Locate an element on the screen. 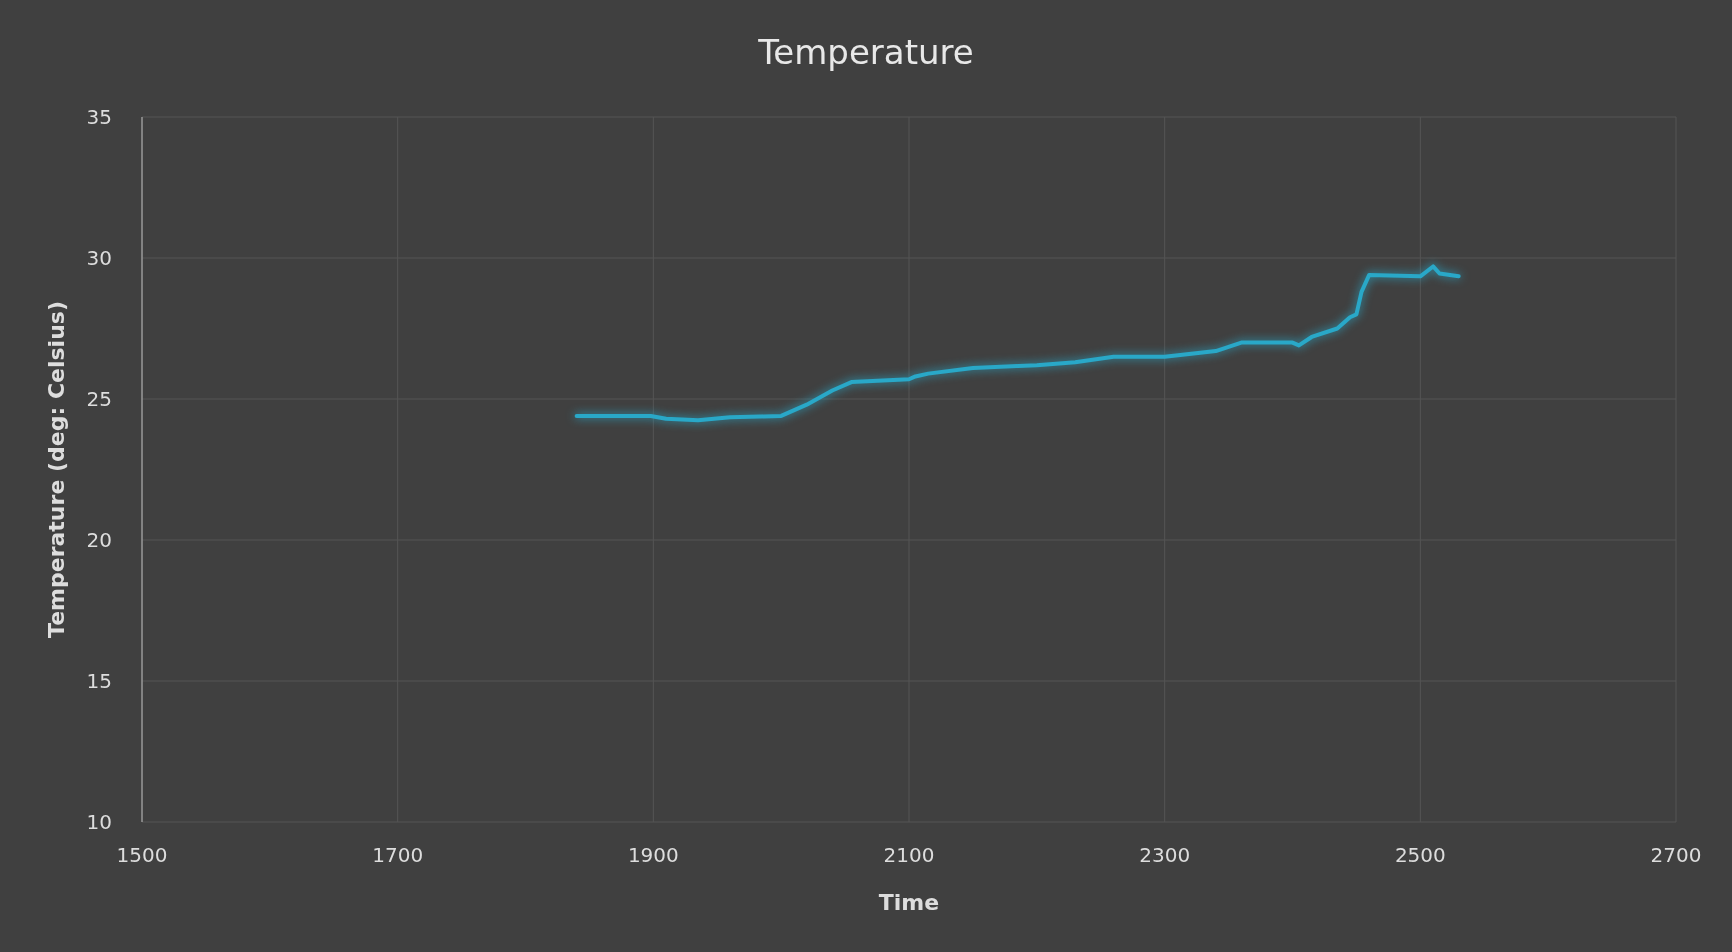 This screenshot has width=1732, height=952. y-tick-label: 10 is located at coordinates (99, 822).